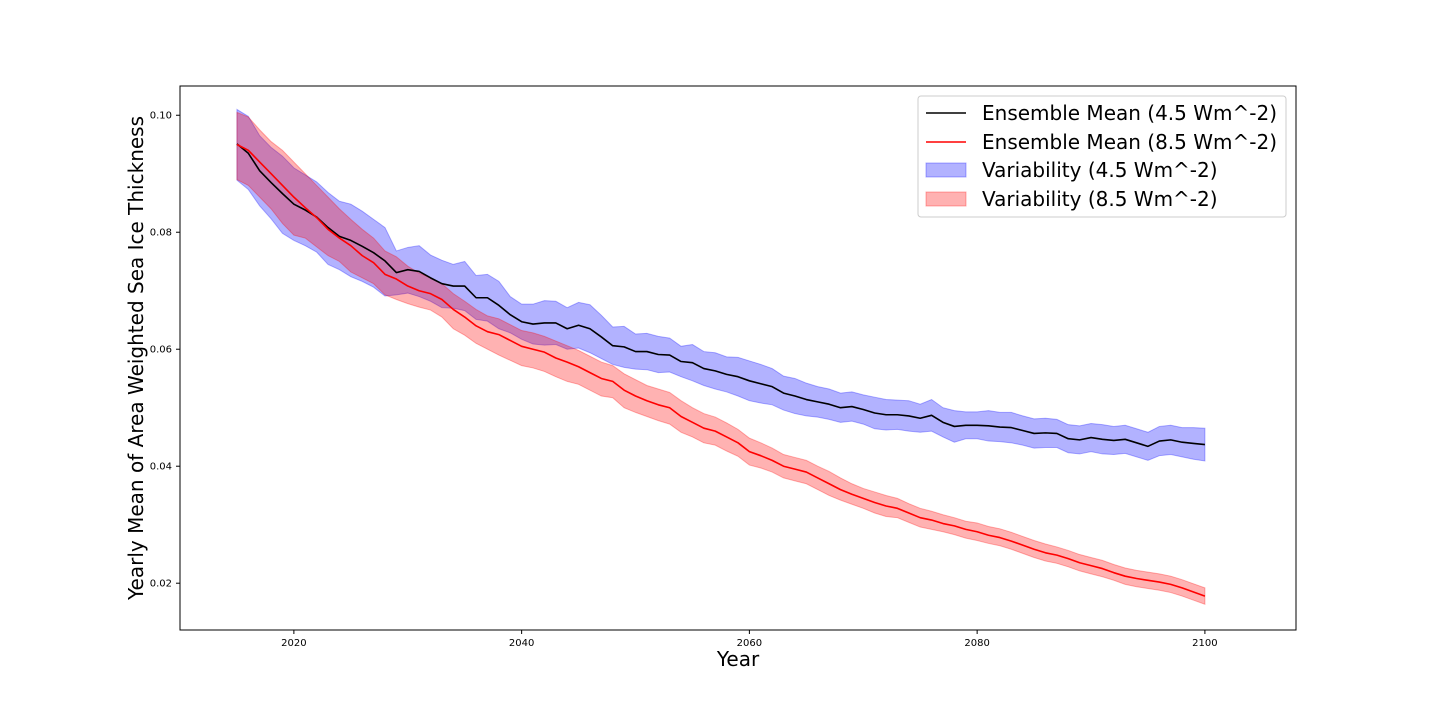 The image size is (1440, 720). What do you see at coordinates (749, 643) in the screenshot?
I see `x-tick-label: 2060` at bounding box center [749, 643].